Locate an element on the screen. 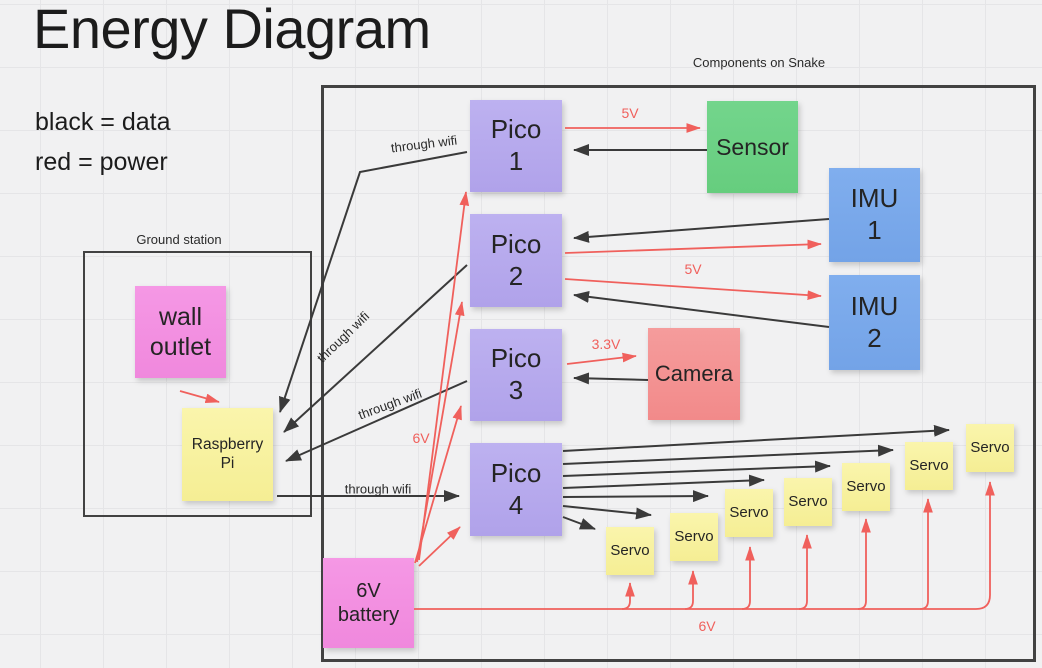 This screenshot has width=1042, height=668. note-servo-5: Servo is located at coordinates (866, 487).